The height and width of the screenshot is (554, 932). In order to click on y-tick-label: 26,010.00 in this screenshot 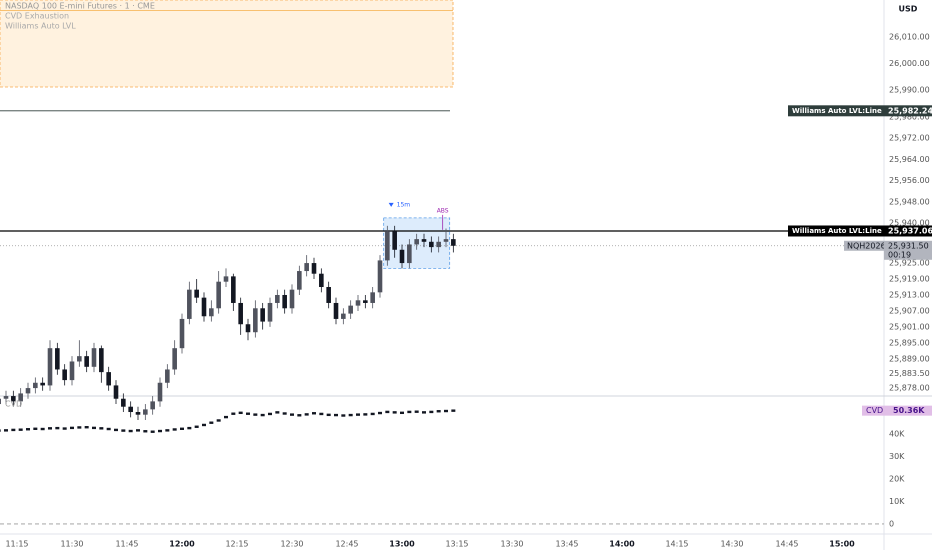, I will do `click(909, 36)`.